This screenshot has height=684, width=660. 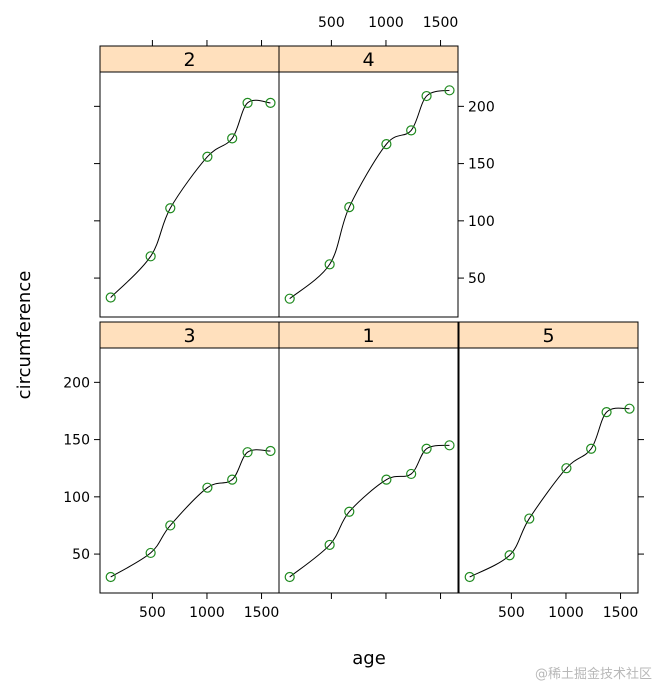 What do you see at coordinates (369, 658) in the screenshot?
I see `x-axis-title: age` at bounding box center [369, 658].